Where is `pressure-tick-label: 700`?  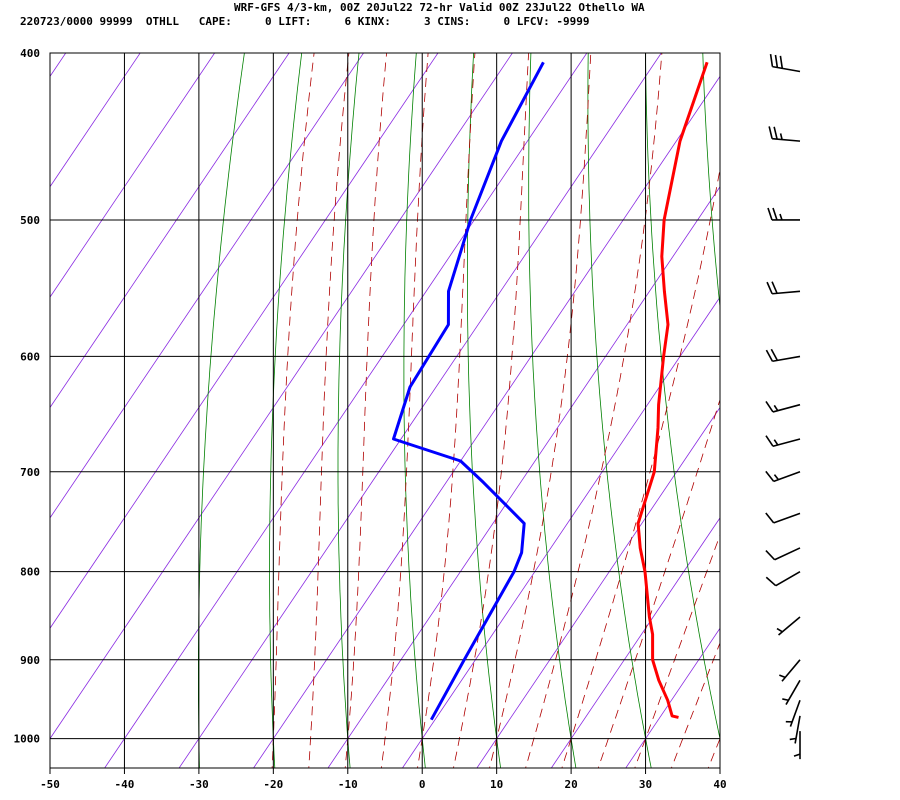 pressure-tick-label: 700 is located at coordinates (30, 472).